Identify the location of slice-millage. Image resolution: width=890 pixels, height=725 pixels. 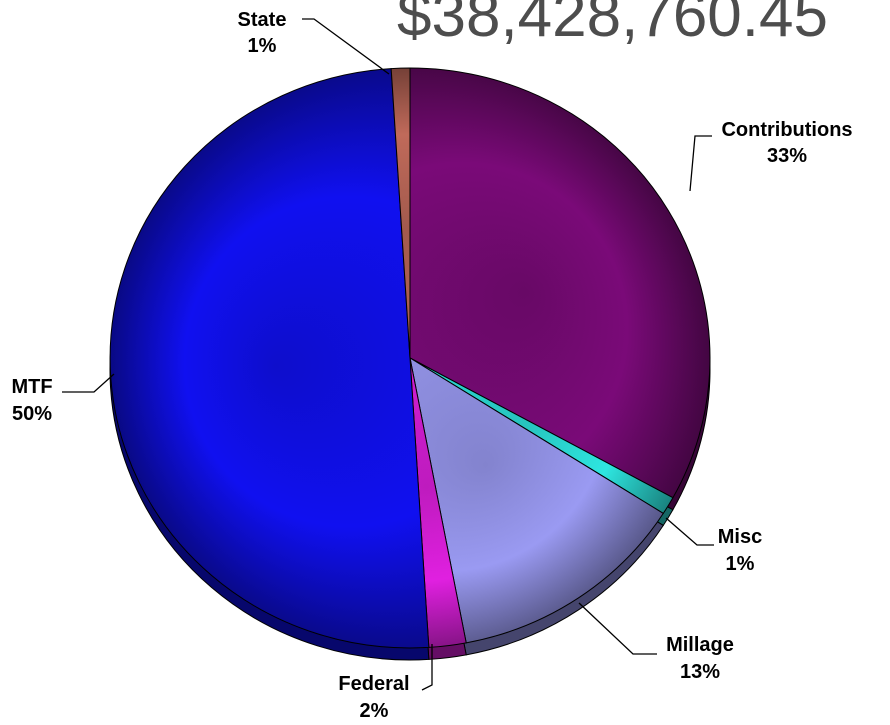
(536, 500).